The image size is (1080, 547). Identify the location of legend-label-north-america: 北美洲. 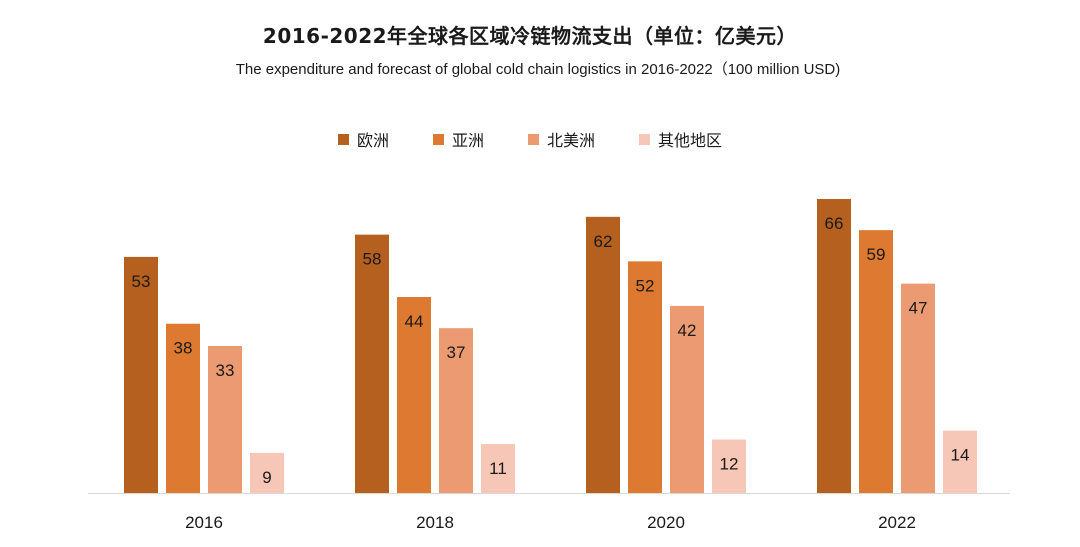
(571, 140).